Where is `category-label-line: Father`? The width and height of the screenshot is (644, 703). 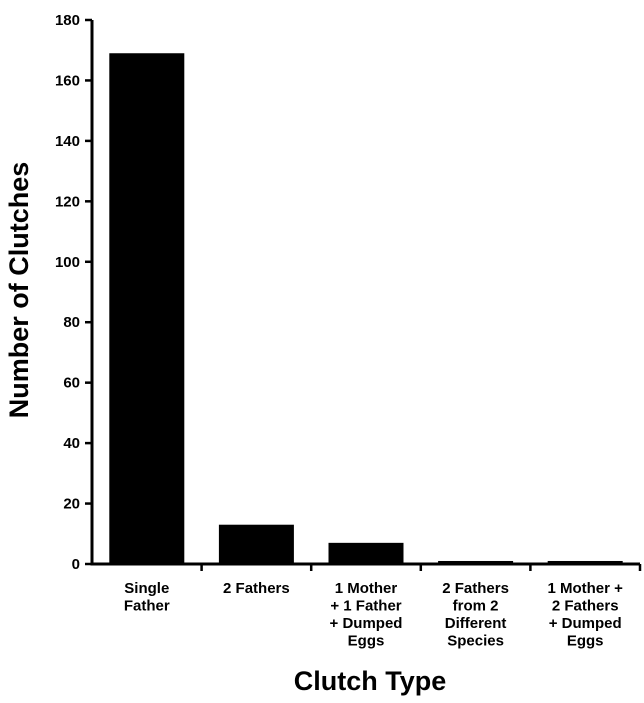
category-label-line: Father is located at coordinates (147, 606).